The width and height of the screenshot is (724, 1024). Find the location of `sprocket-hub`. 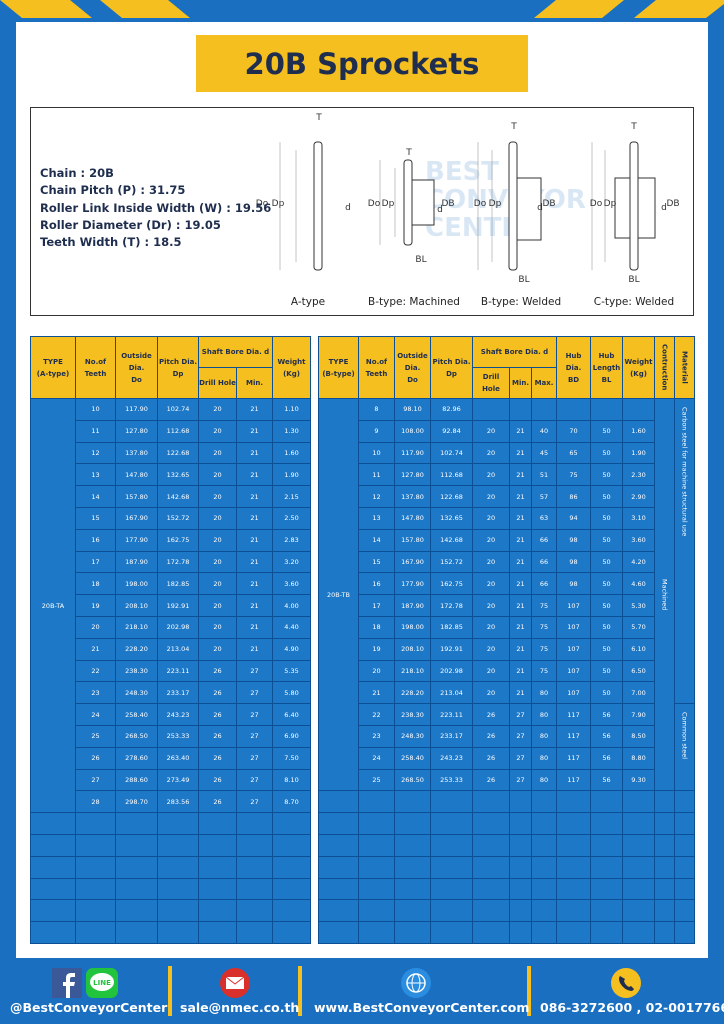

sprocket-hub is located at coordinates (529, 209).